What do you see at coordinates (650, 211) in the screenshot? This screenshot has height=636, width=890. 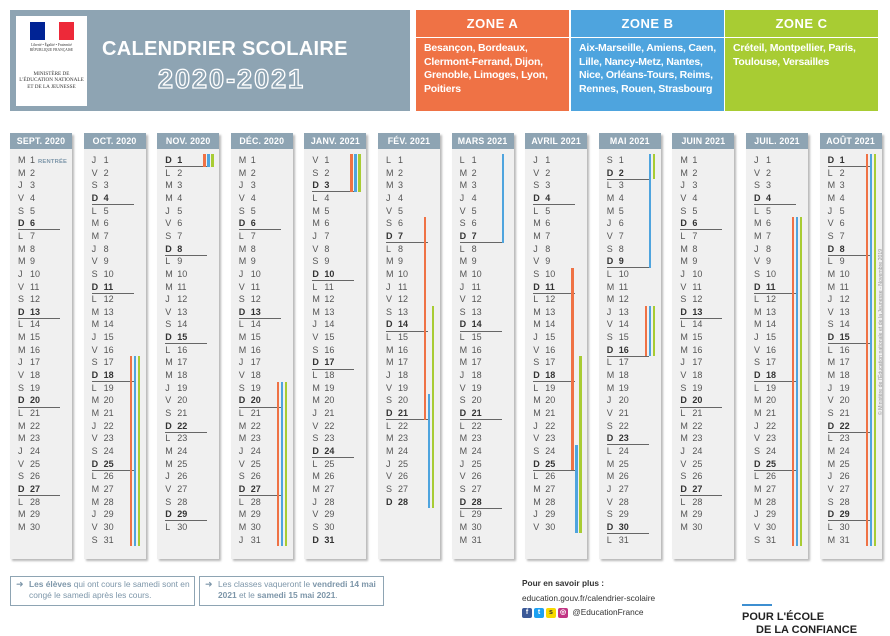 I see `holiday-bar-zone-b` at bounding box center [650, 211].